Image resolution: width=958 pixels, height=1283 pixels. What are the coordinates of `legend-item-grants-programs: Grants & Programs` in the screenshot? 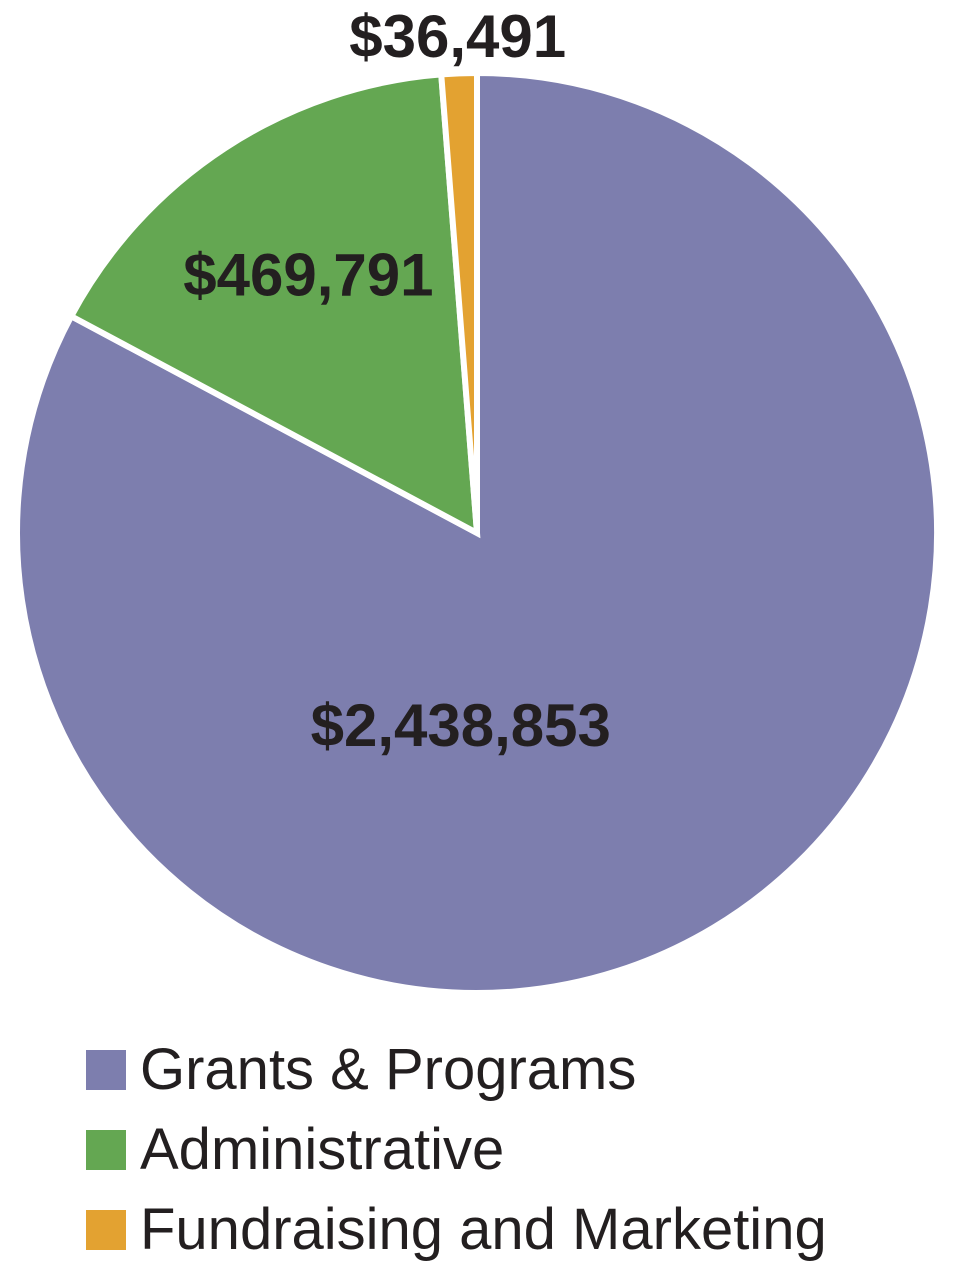 It's located at (456, 1070).